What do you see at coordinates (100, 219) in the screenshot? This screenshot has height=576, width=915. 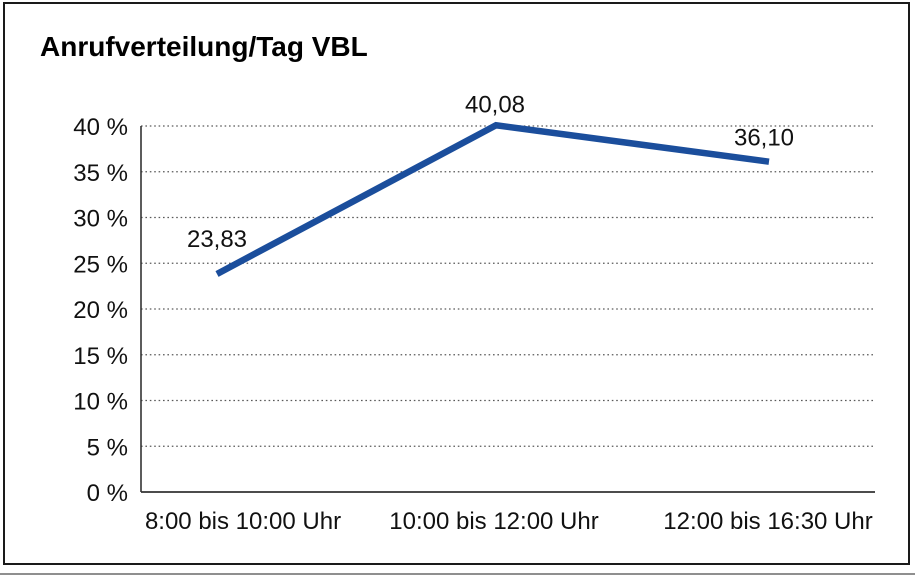 I see `y-axis-tick-label: 30 %` at bounding box center [100, 219].